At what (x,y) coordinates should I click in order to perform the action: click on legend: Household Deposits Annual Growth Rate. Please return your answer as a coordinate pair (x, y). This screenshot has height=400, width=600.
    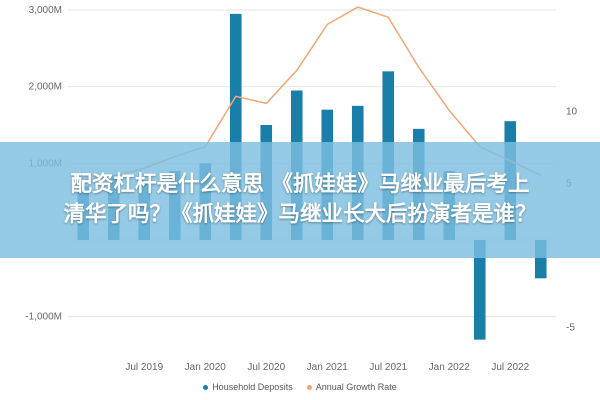
    Looking at the image, I should click on (300, 387).